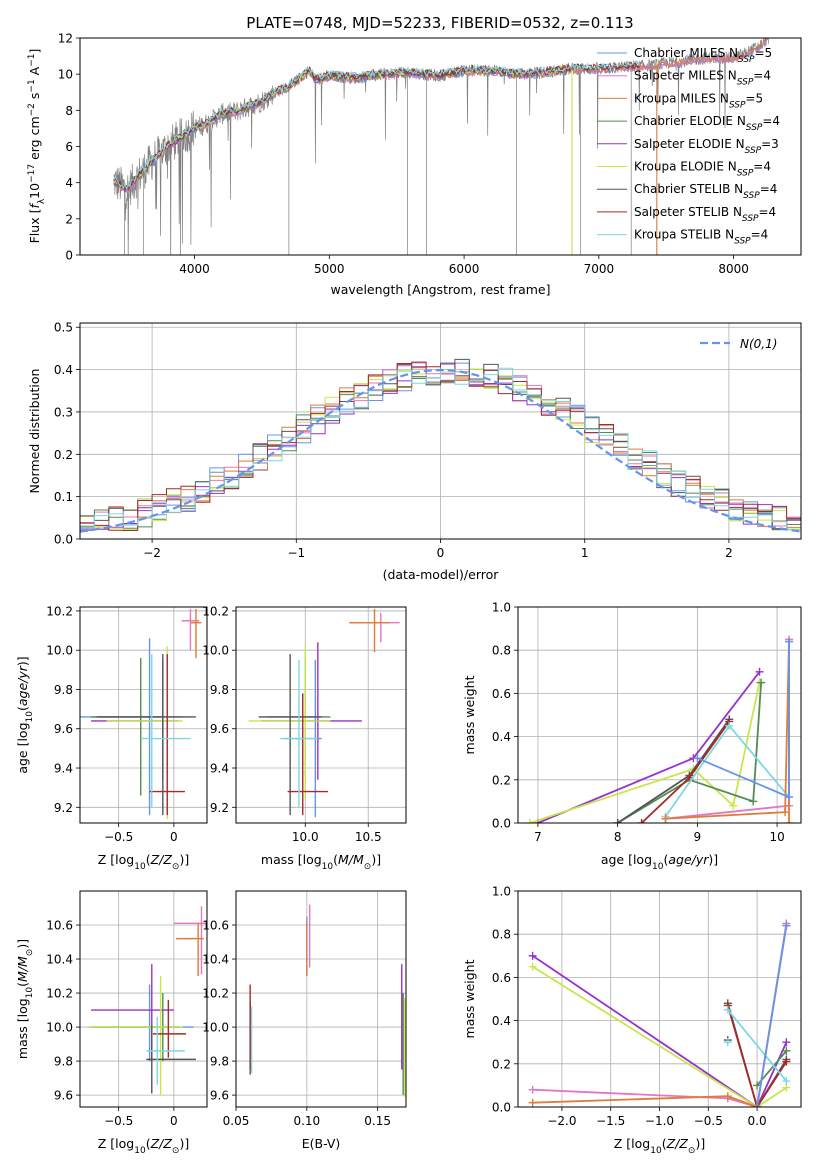 The image size is (819, 1170). What do you see at coordinates (368, 837) in the screenshot?
I see `x-tick-label: 10.5` at bounding box center [368, 837].